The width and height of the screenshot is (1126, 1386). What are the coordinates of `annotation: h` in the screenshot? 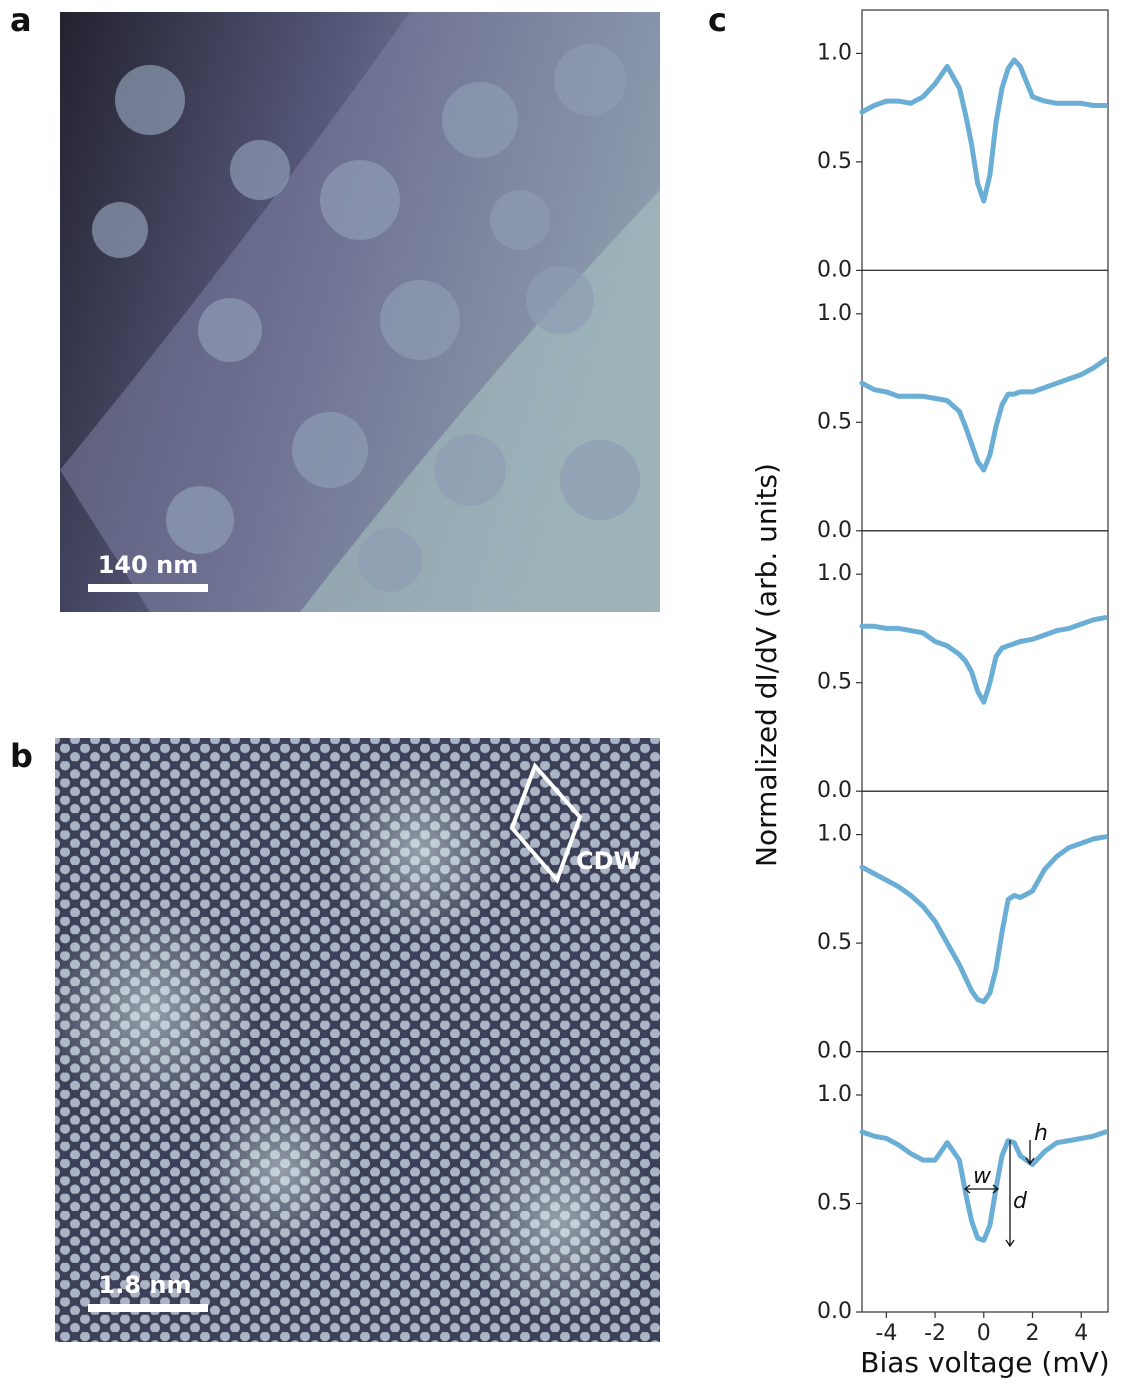 It's located at (1041, 1133).